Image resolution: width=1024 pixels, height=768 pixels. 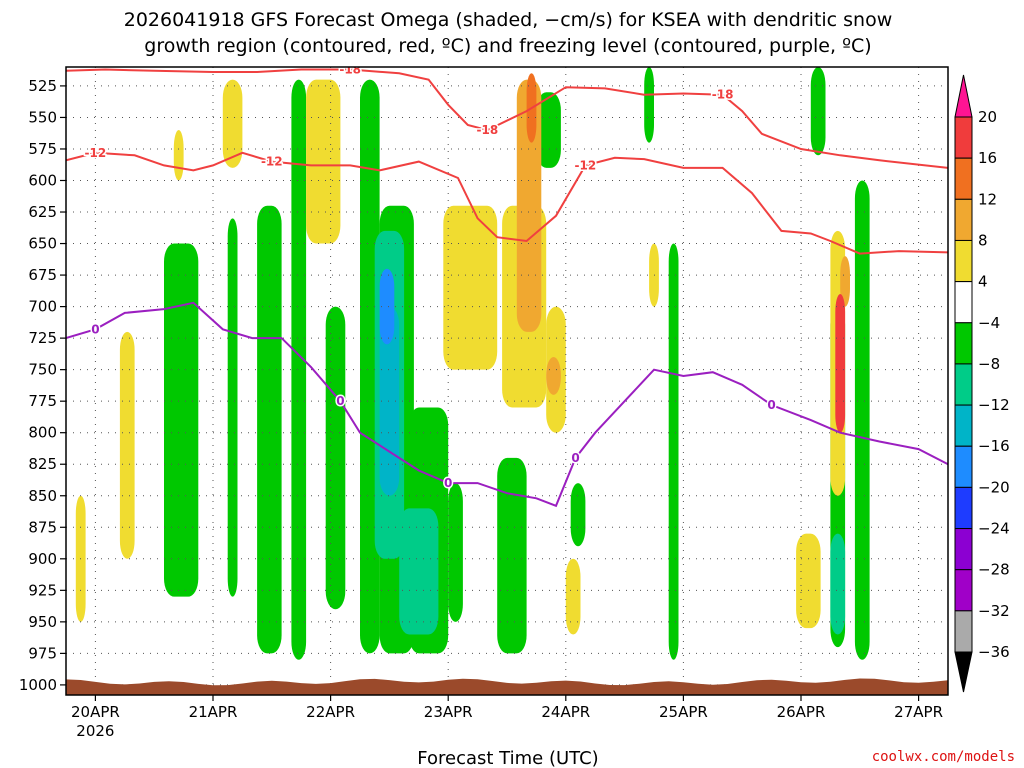 I want to click on x-tick-label-7: 27APR, so click(x=918, y=712).